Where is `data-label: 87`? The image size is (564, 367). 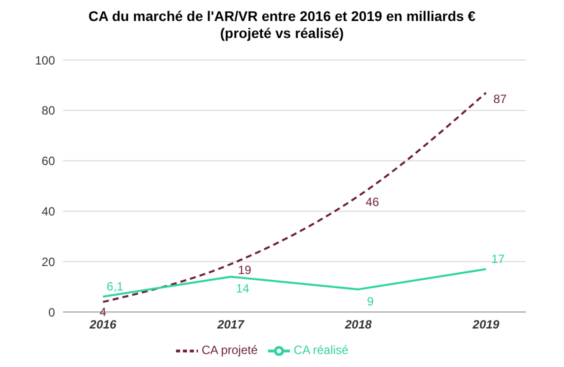
data-label: 87 is located at coordinates (500, 99).